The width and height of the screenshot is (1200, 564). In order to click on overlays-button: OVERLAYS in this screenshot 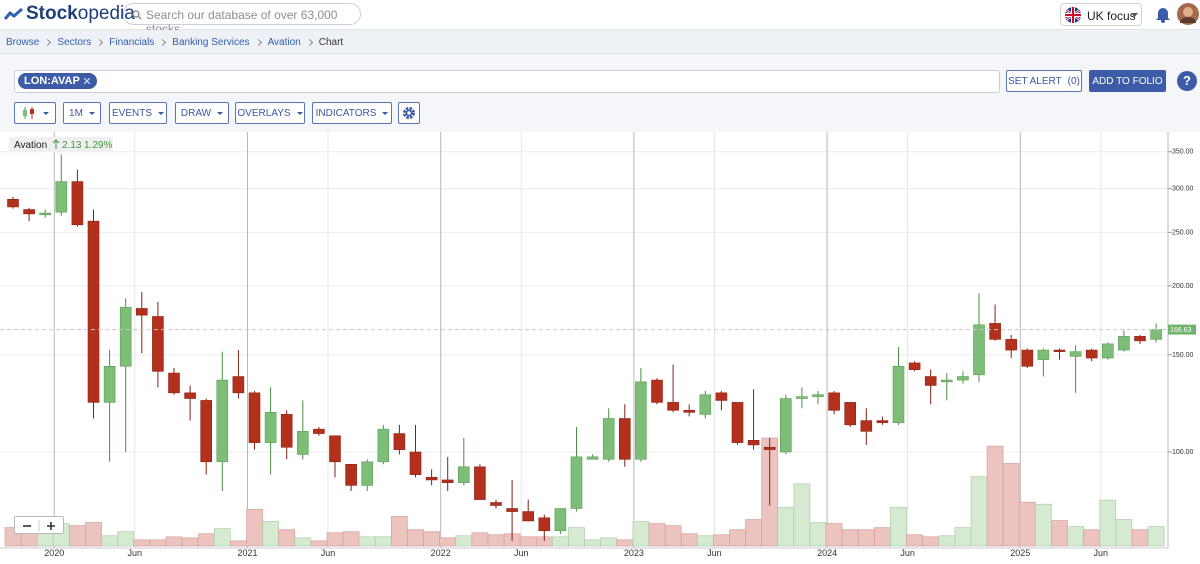, I will do `click(270, 113)`.